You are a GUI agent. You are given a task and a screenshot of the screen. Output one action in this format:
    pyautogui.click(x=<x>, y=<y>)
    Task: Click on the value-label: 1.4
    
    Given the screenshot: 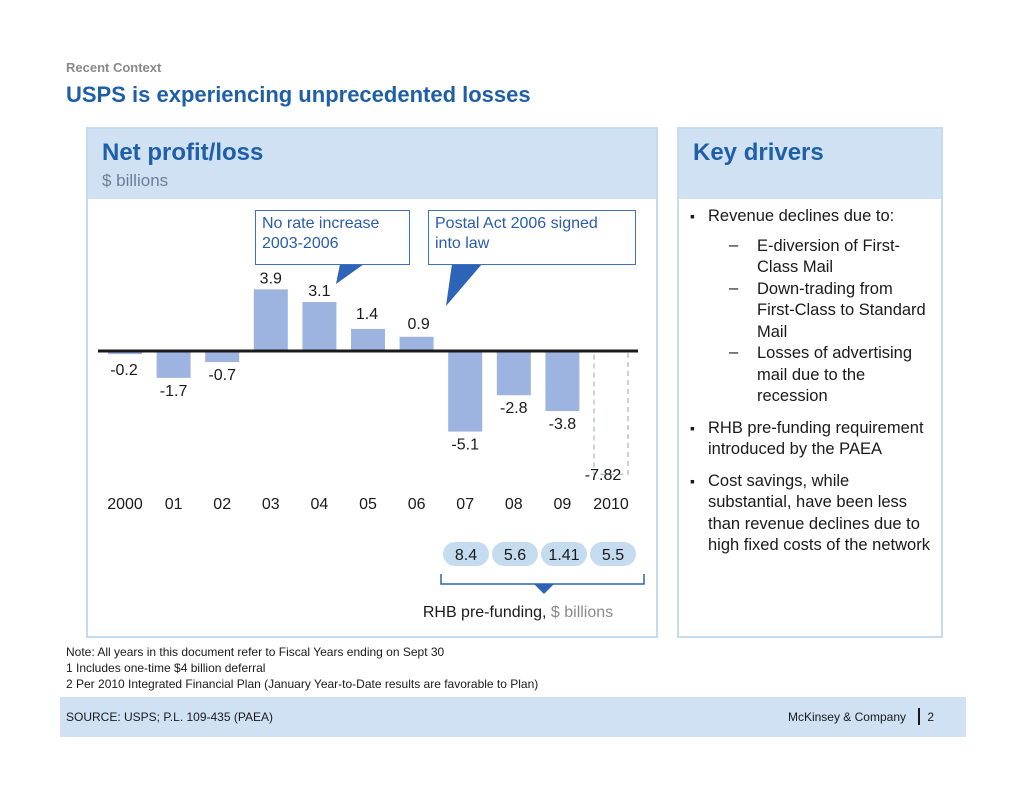 What is the action you would take?
    pyautogui.click(x=367, y=314)
    